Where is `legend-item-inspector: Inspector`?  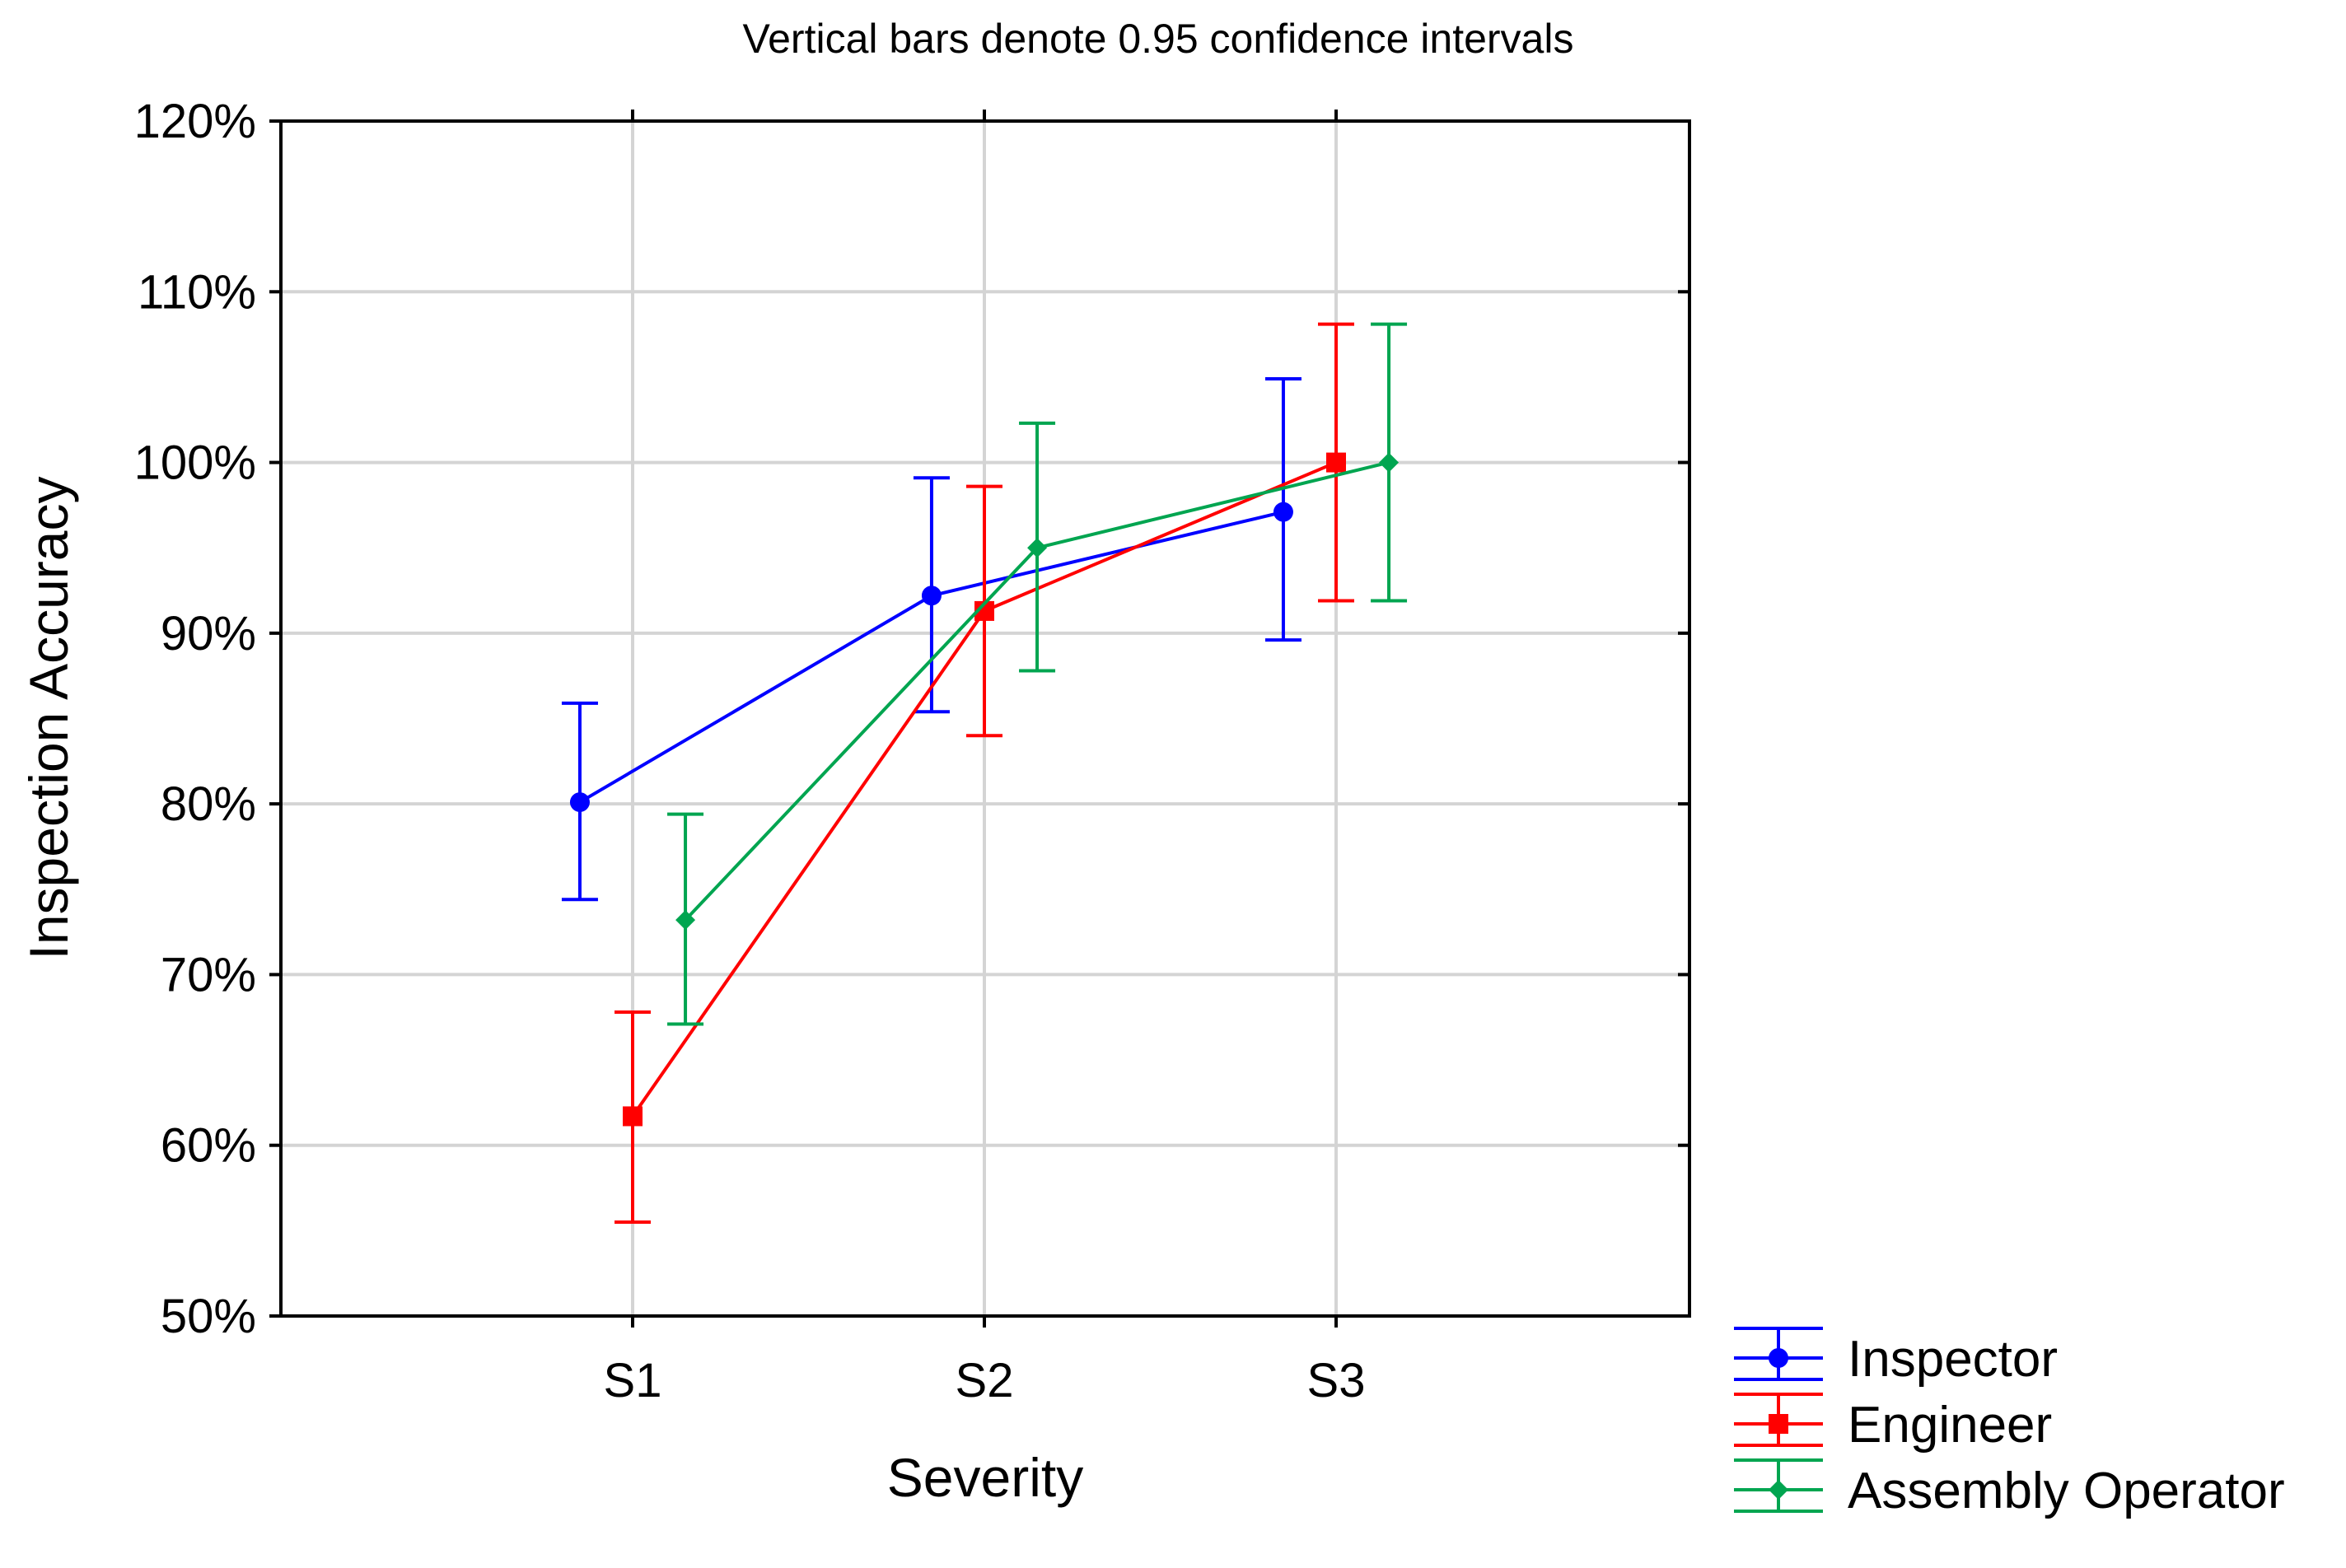 legend-item-inspector: Inspector is located at coordinates (1896, 1357).